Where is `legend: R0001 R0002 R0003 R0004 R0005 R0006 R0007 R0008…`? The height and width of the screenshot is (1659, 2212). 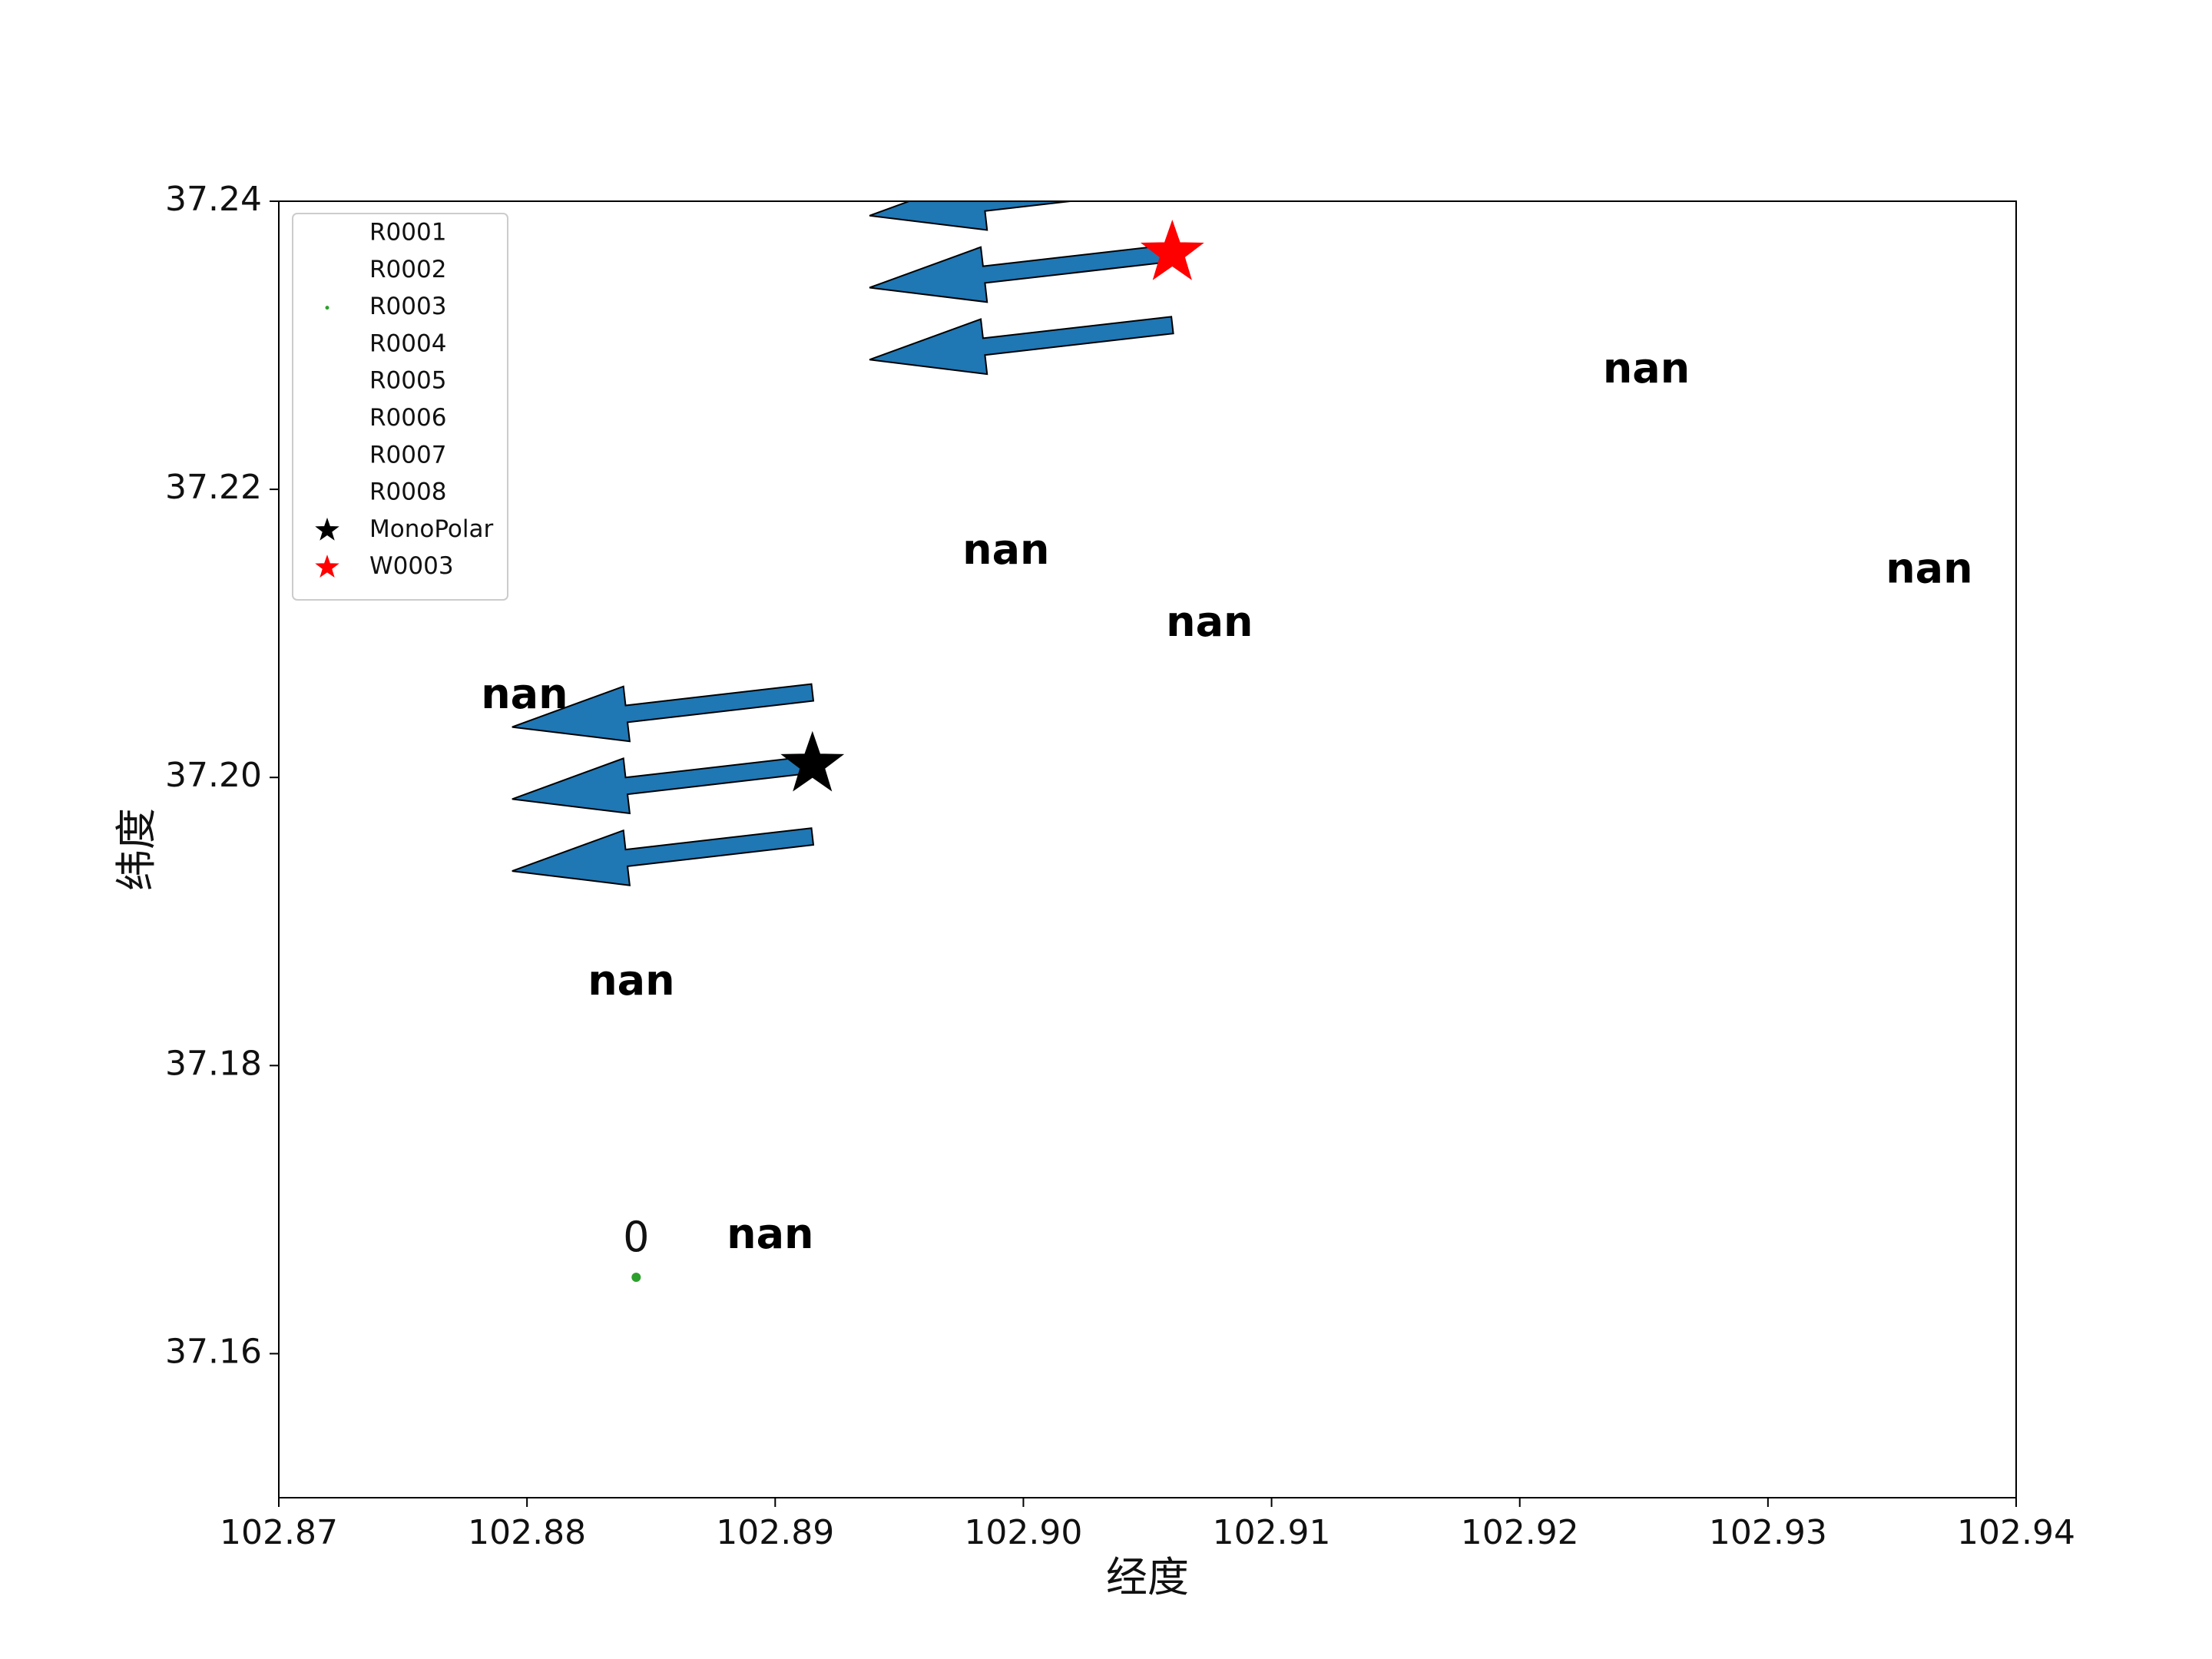
legend: R0001 R0002 R0003 R0004 R0005 R0006 R0007 R0008… is located at coordinates (400, 407).